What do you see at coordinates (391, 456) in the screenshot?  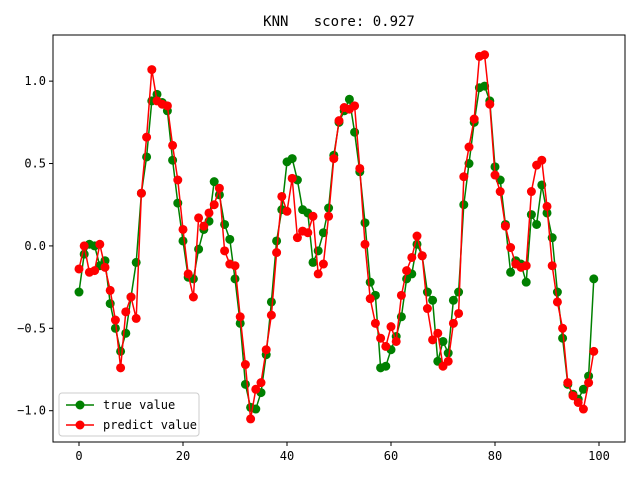 I see `x-tick-label: 60` at bounding box center [391, 456].